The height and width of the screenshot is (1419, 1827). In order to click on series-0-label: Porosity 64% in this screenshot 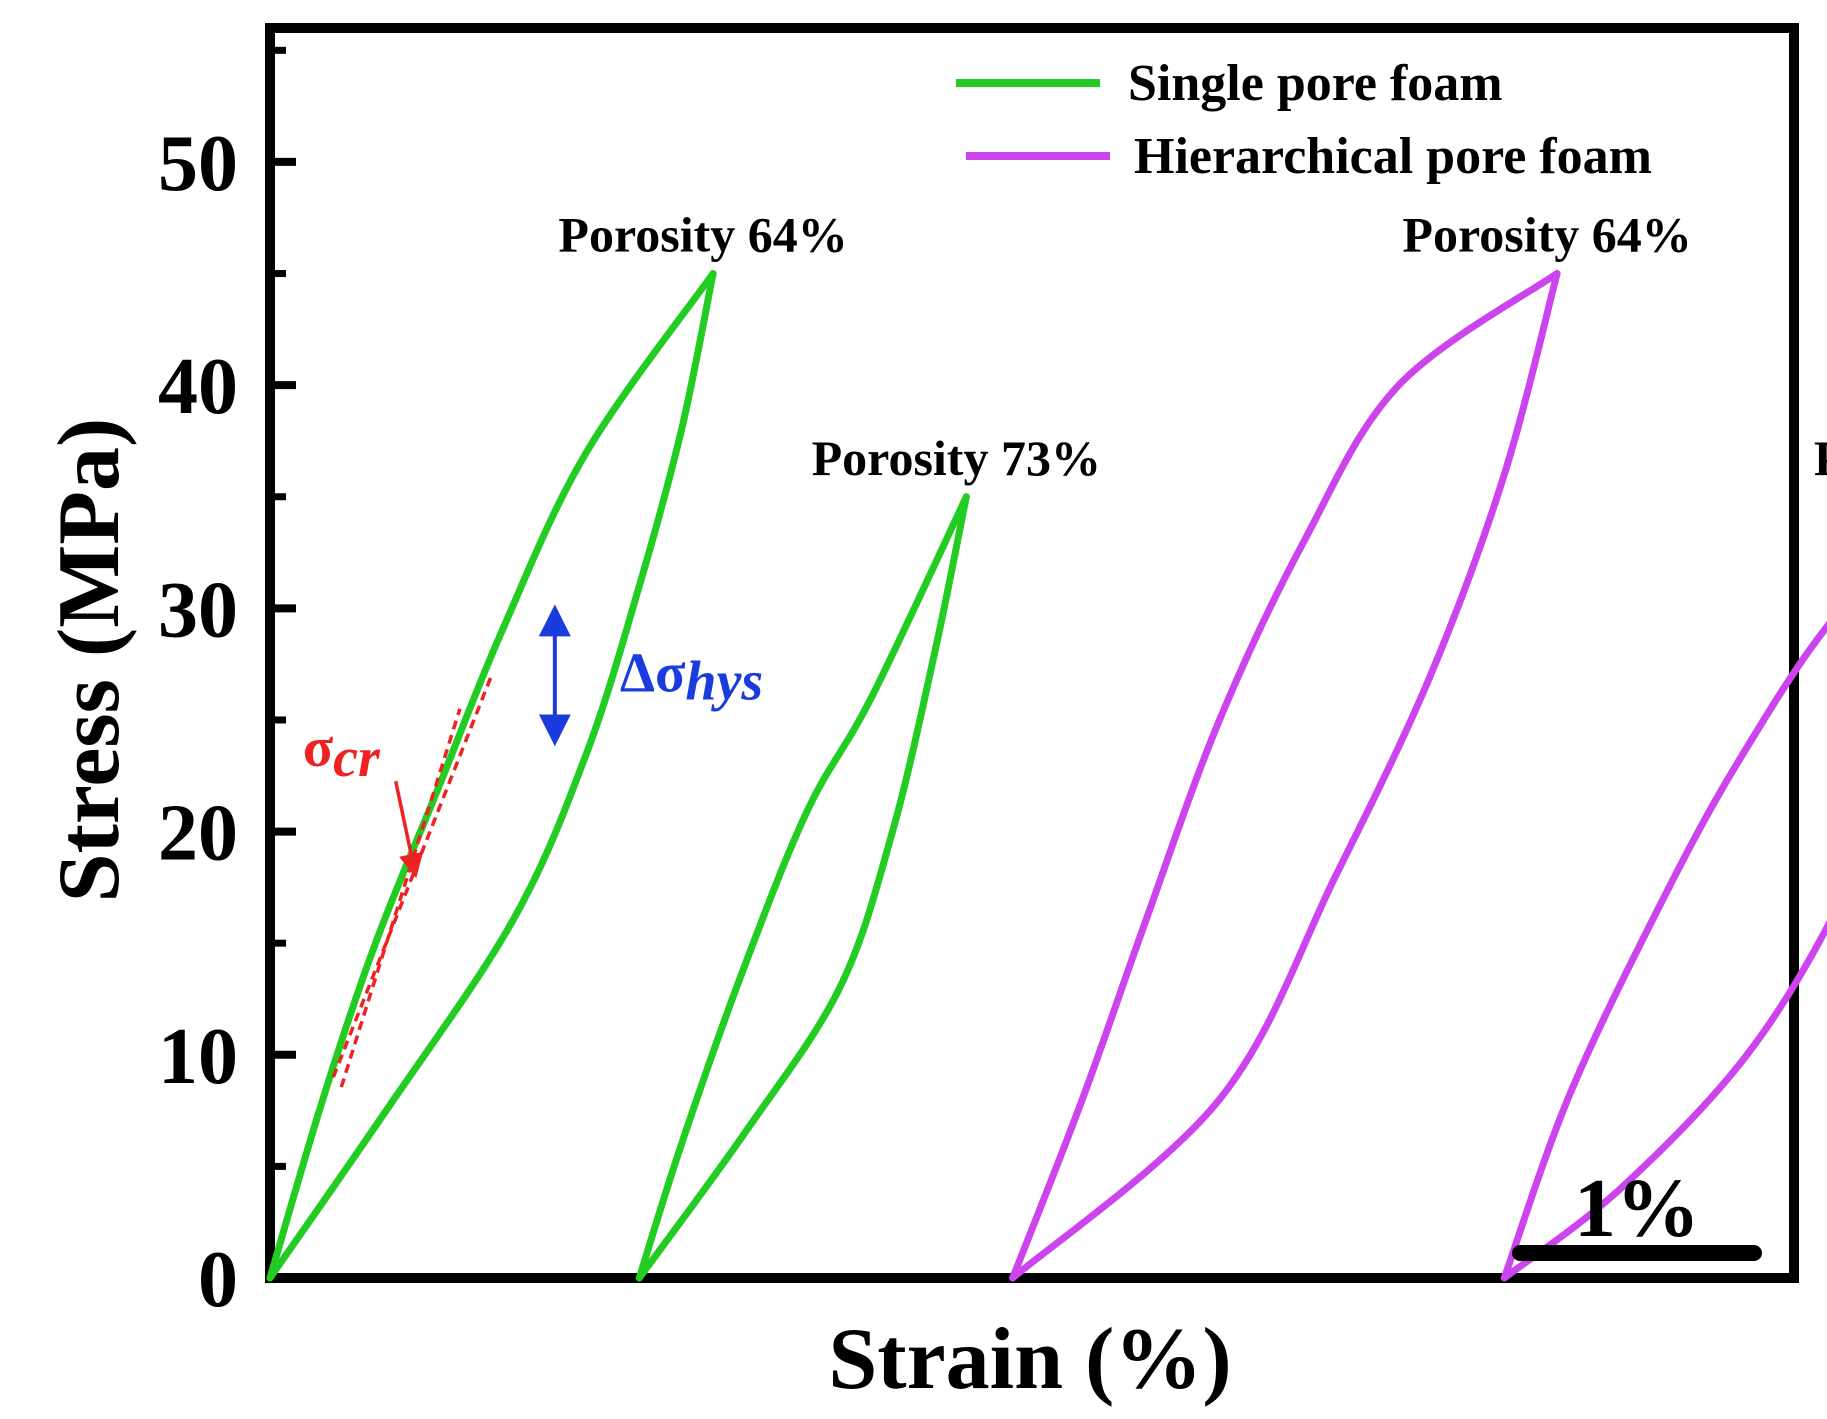, I will do `click(702, 235)`.